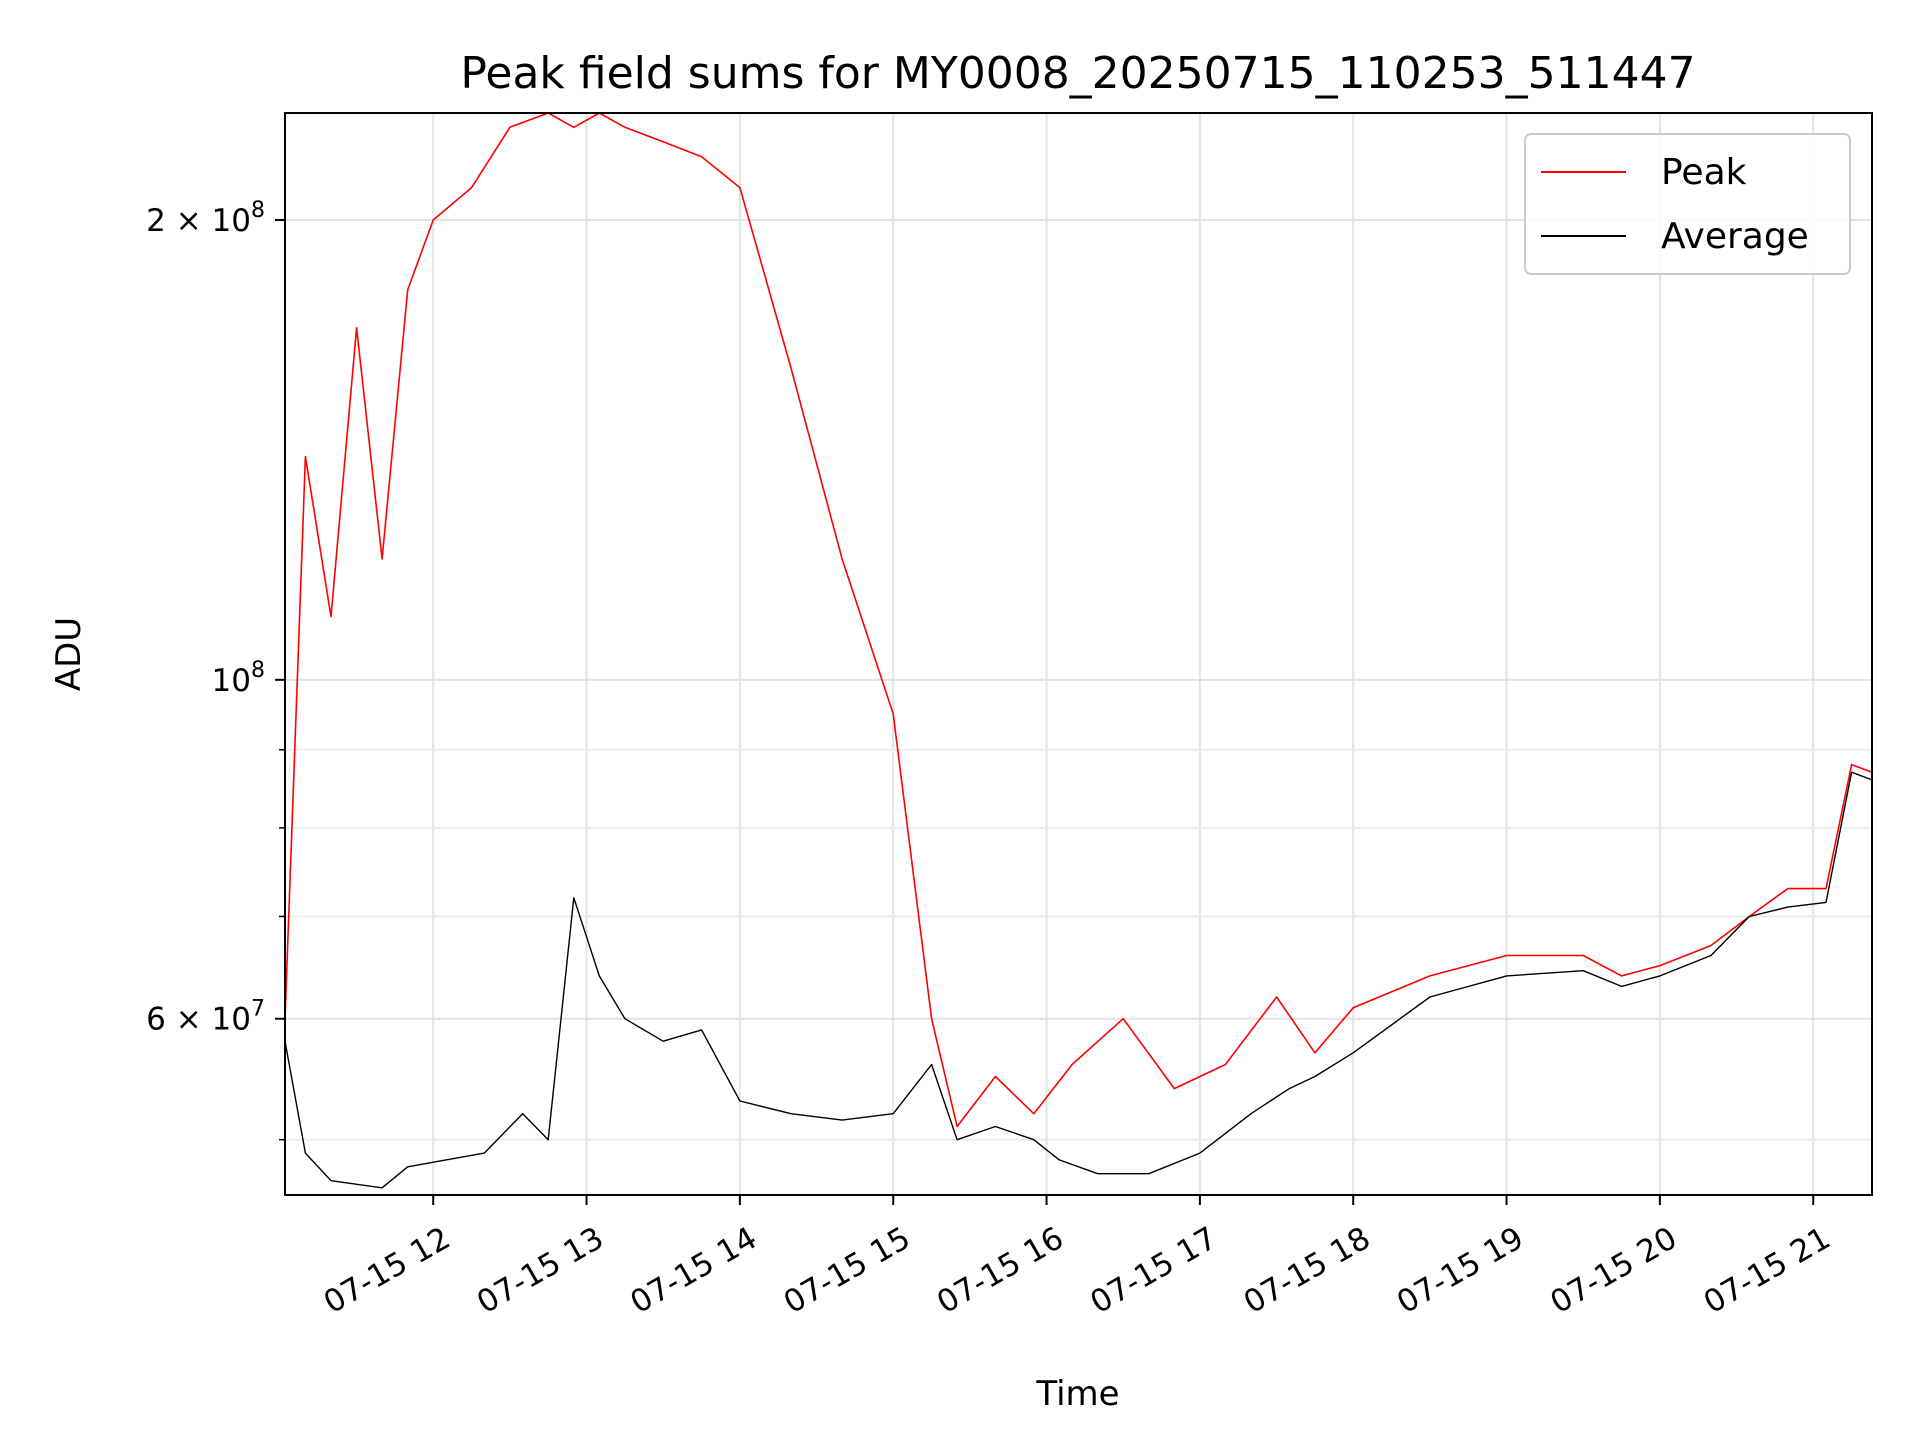 Image resolution: width=1920 pixels, height=1440 pixels. I want to click on legend: Peak Average, so click(1687, 204).